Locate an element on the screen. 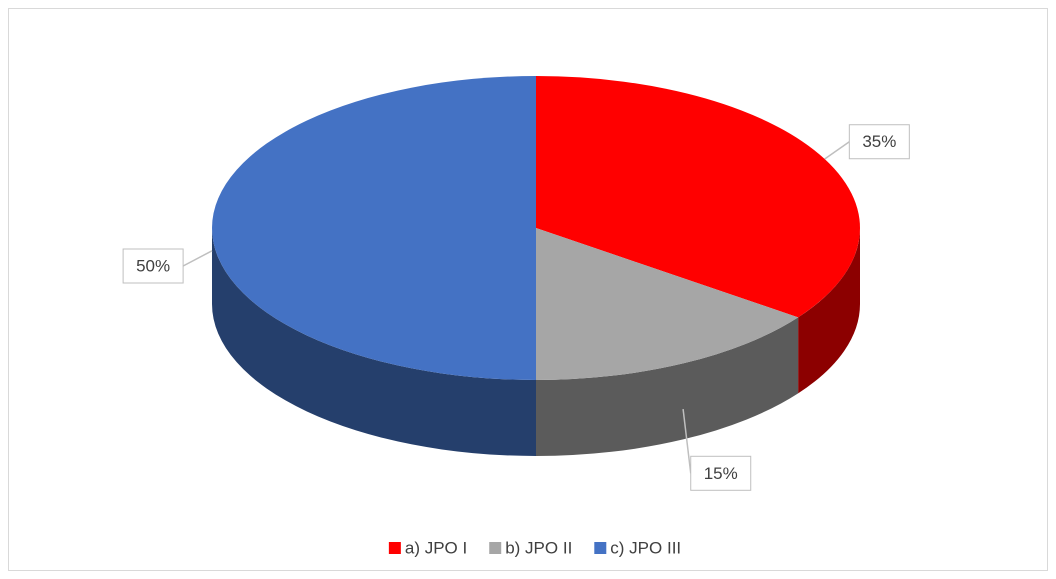 The image size is (1056, 579). legend: a) JPO I b) JPO II c) JPO III is located at coordinates (534, 547).